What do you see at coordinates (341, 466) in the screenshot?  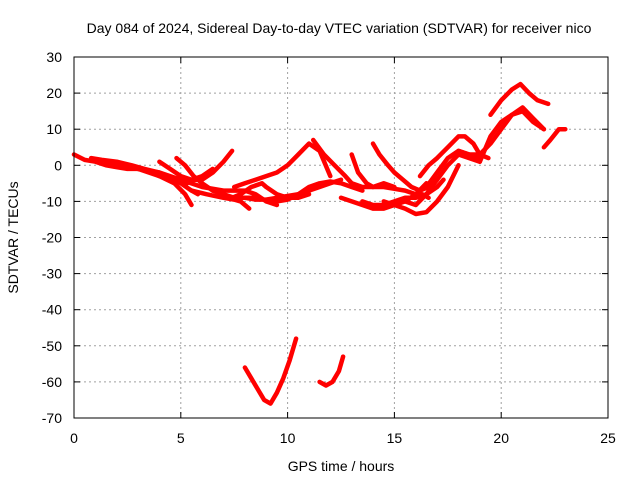 I see `x-axis-label: GPS time / hours` at bounding box center [341, 466].